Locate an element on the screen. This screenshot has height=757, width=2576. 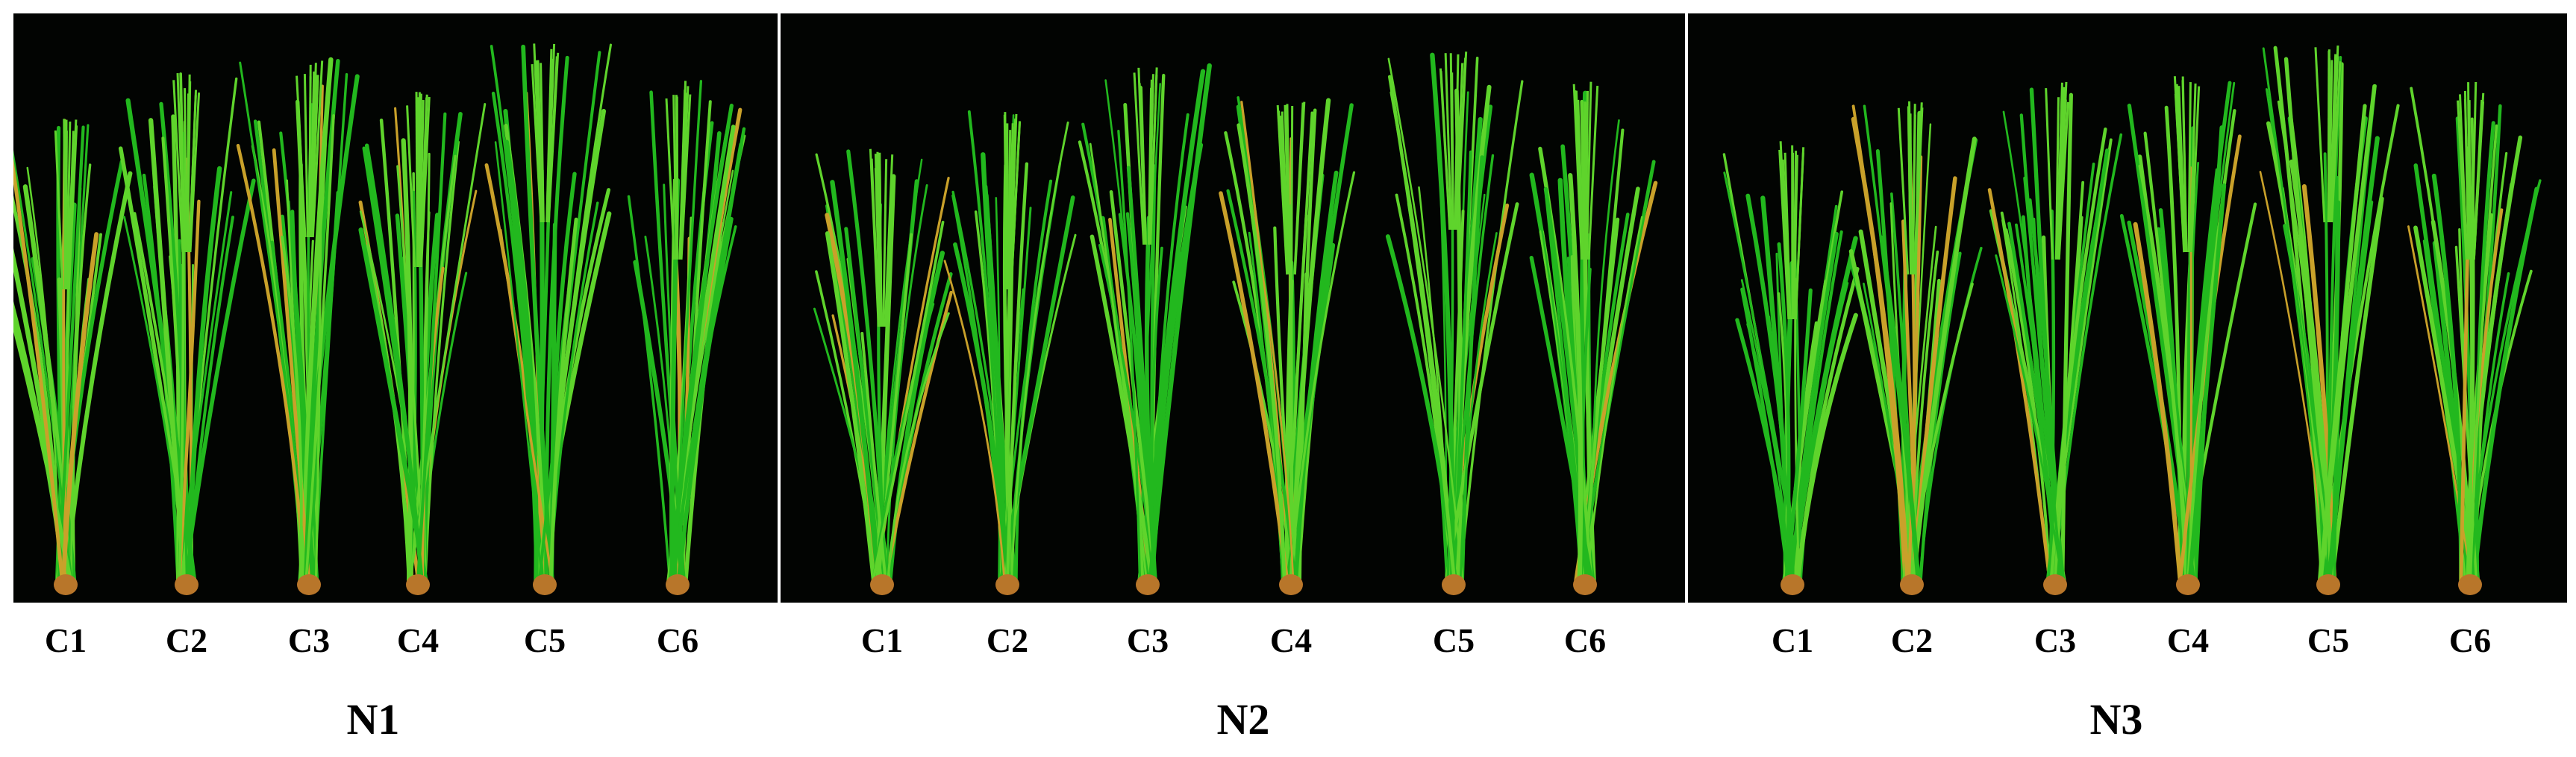
cultivar-label: C3 is located at coordinates (1147, 640).